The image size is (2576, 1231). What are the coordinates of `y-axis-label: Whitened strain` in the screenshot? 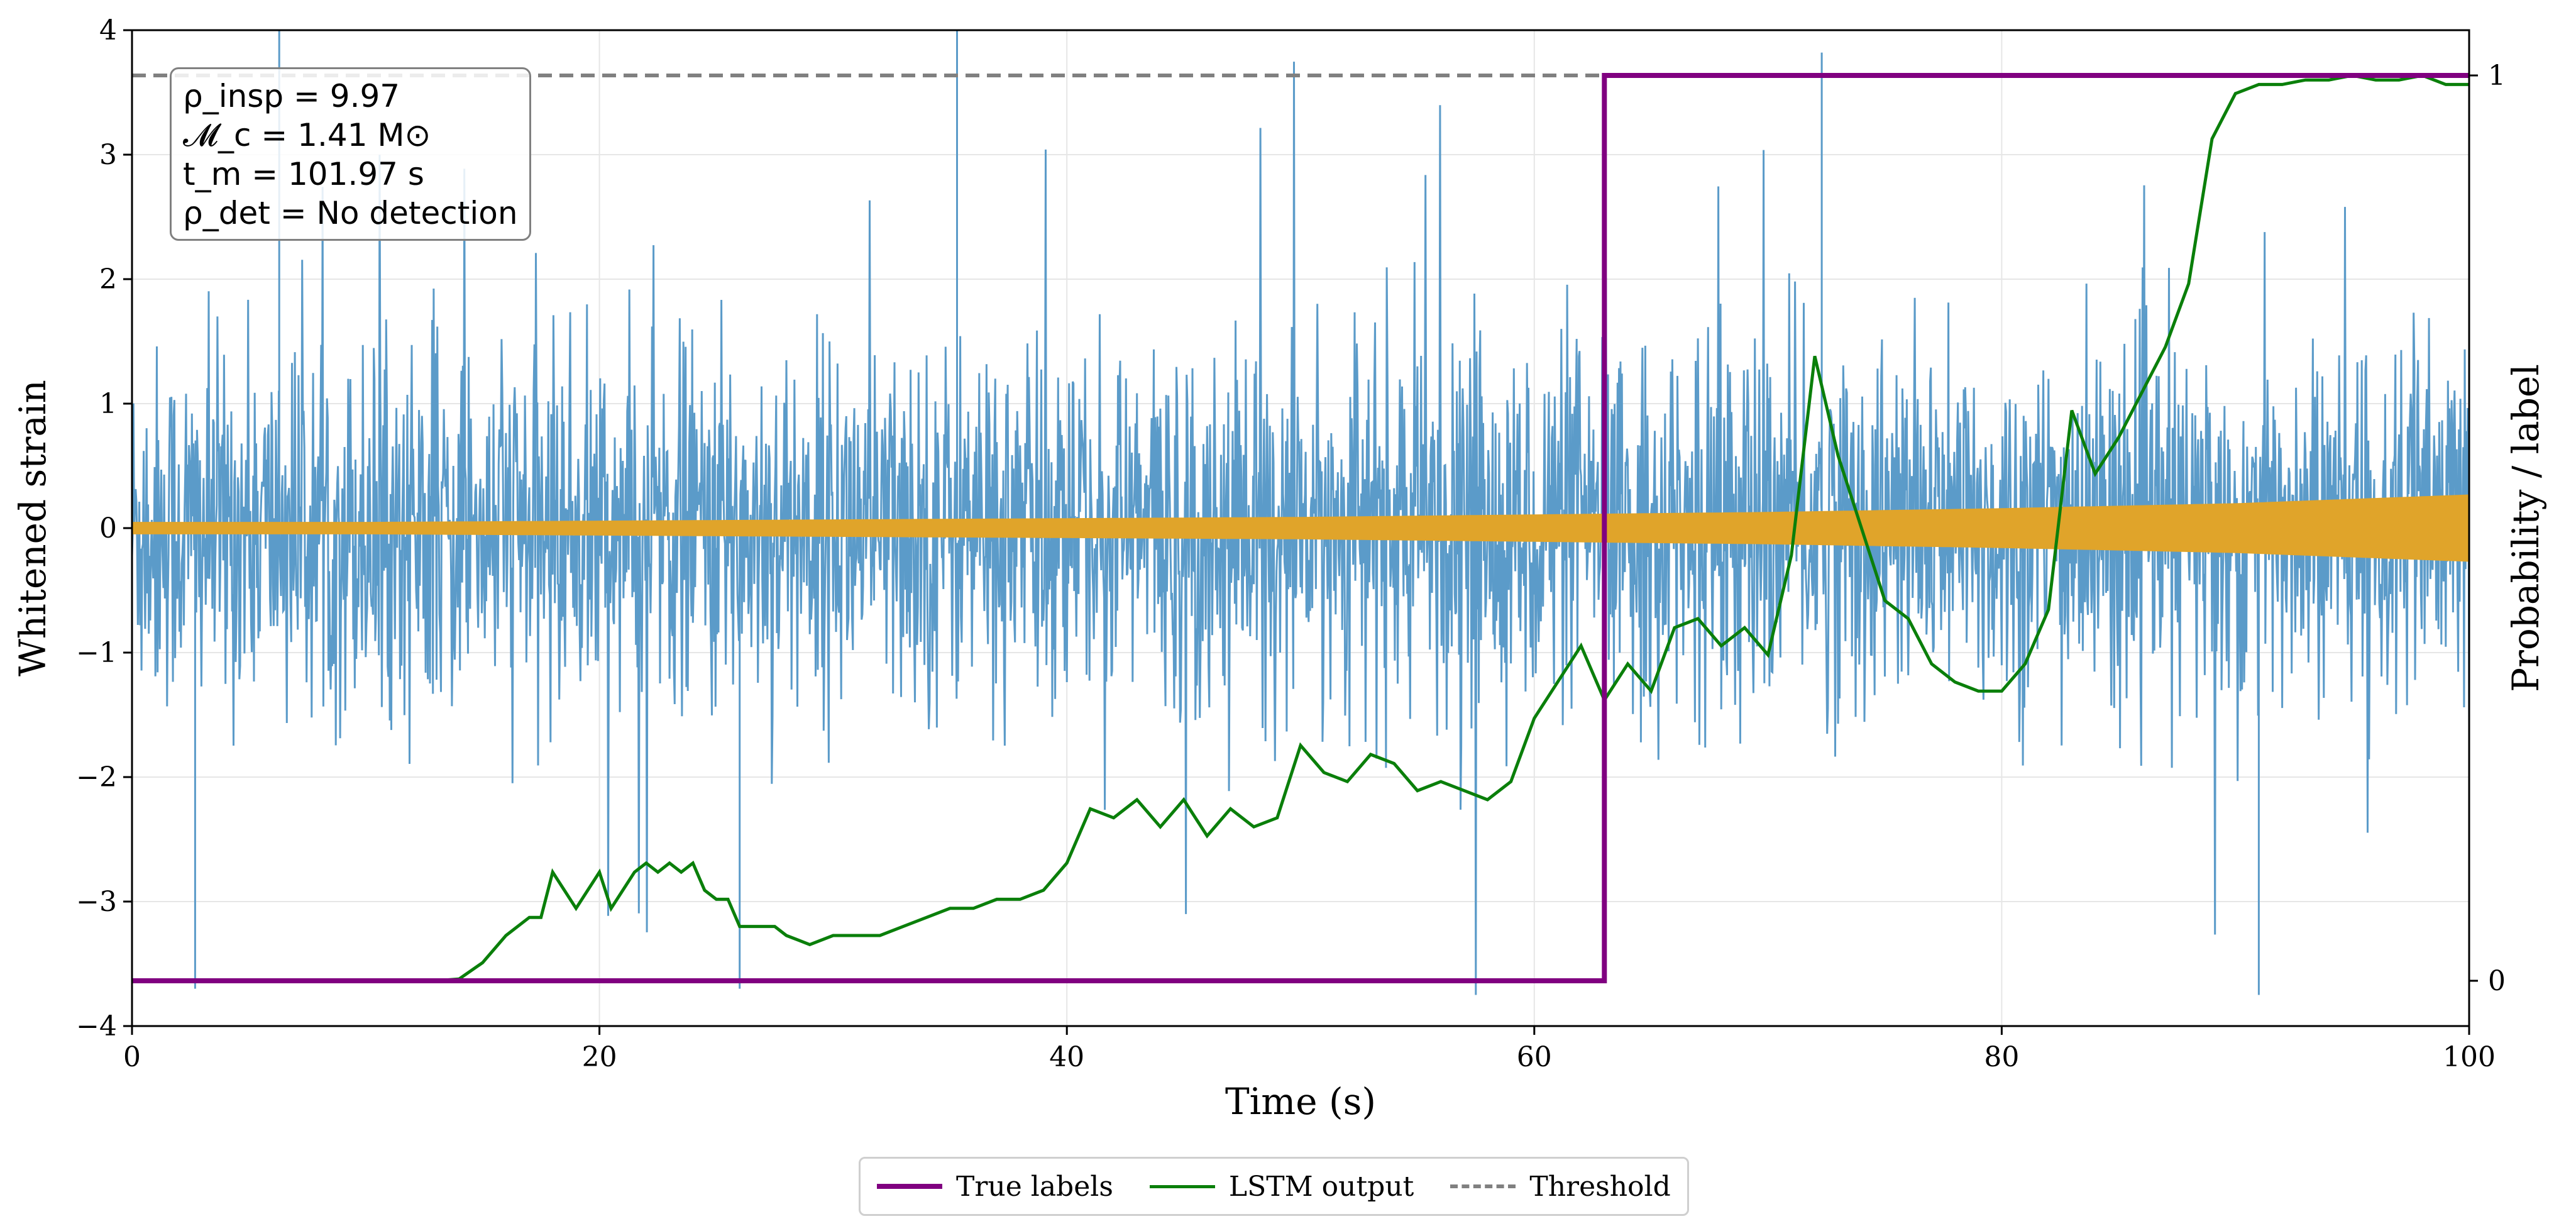 It's located at (32, 528).